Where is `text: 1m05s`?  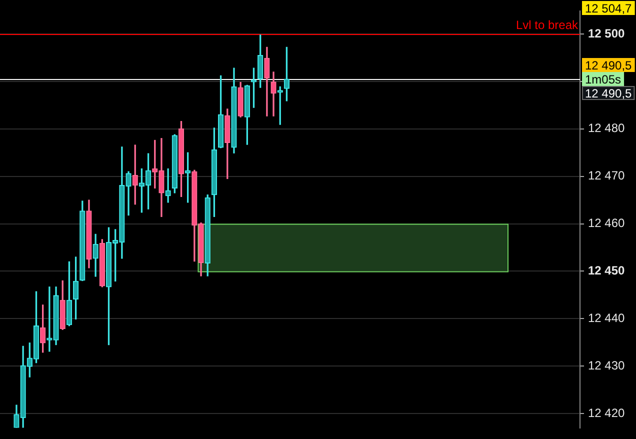
text: 1m05s is located at coordinates (603, 79).